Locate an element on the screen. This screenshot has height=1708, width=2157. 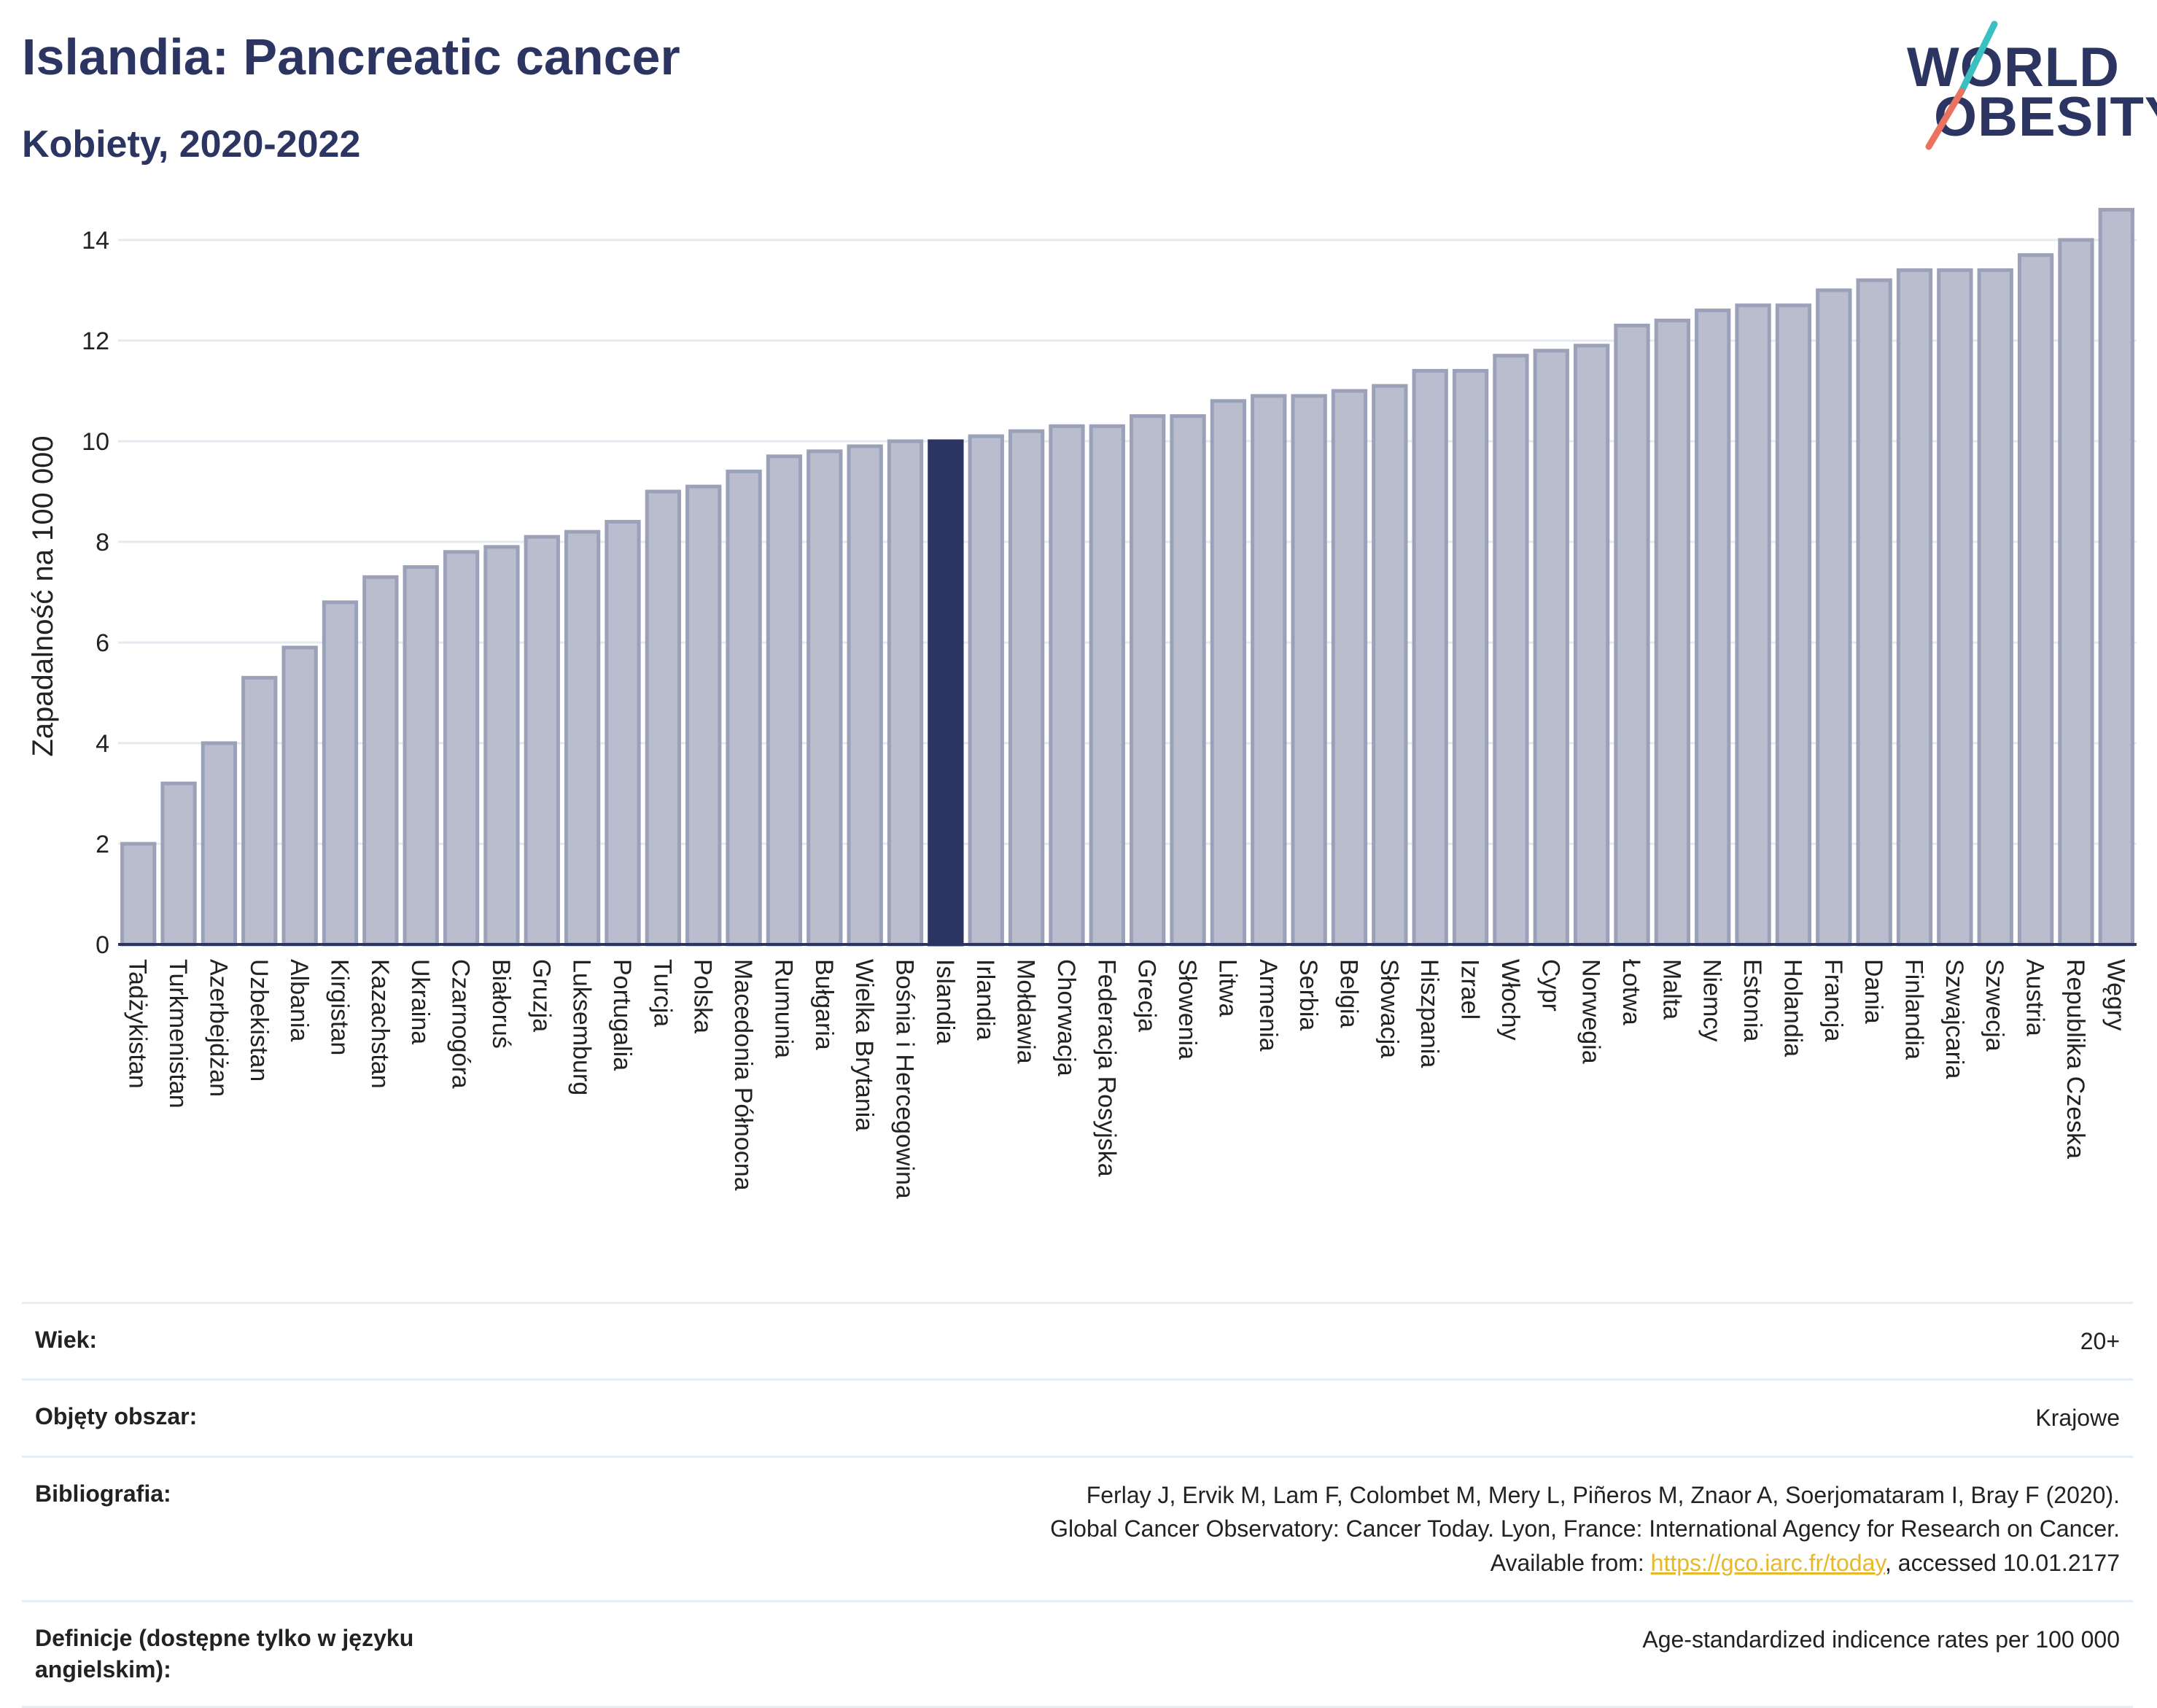
x-tick-label: Polska is located at coordinates (703, 996).